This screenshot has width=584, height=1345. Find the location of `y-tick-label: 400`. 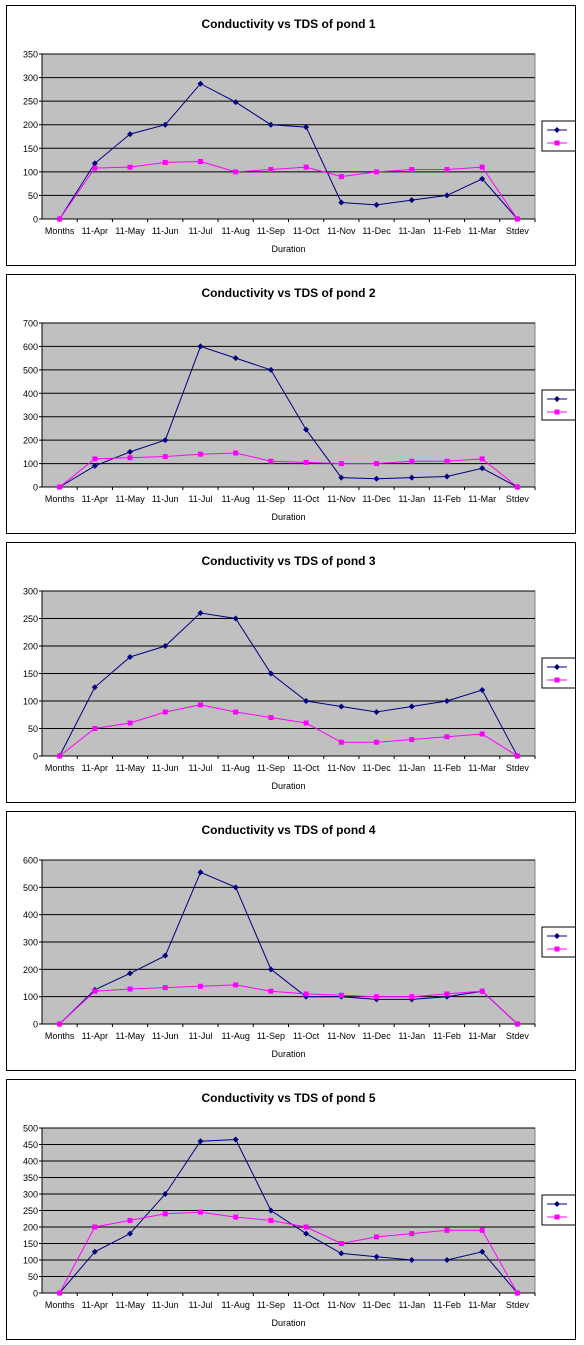

y-tick-label: 400 is located at coordinates (30, 915).